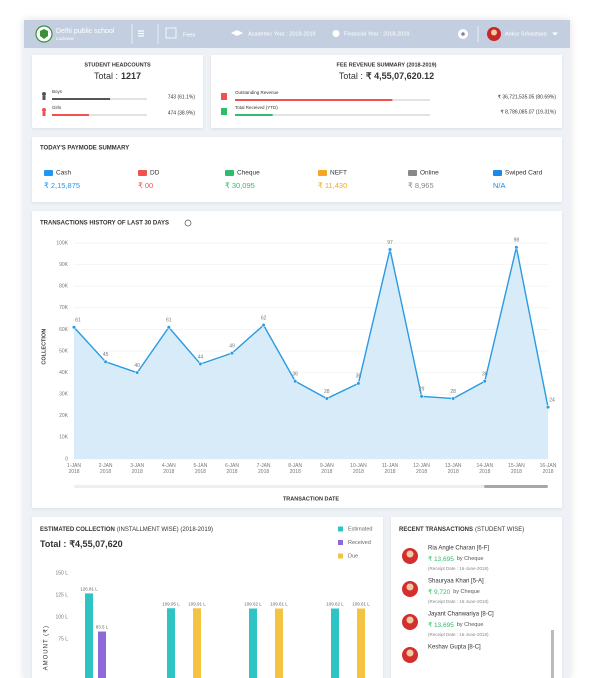 This screenshot has height=678, width=598. I want to click on y-axis-label: AMOUNT (₹), so click(46, 647).